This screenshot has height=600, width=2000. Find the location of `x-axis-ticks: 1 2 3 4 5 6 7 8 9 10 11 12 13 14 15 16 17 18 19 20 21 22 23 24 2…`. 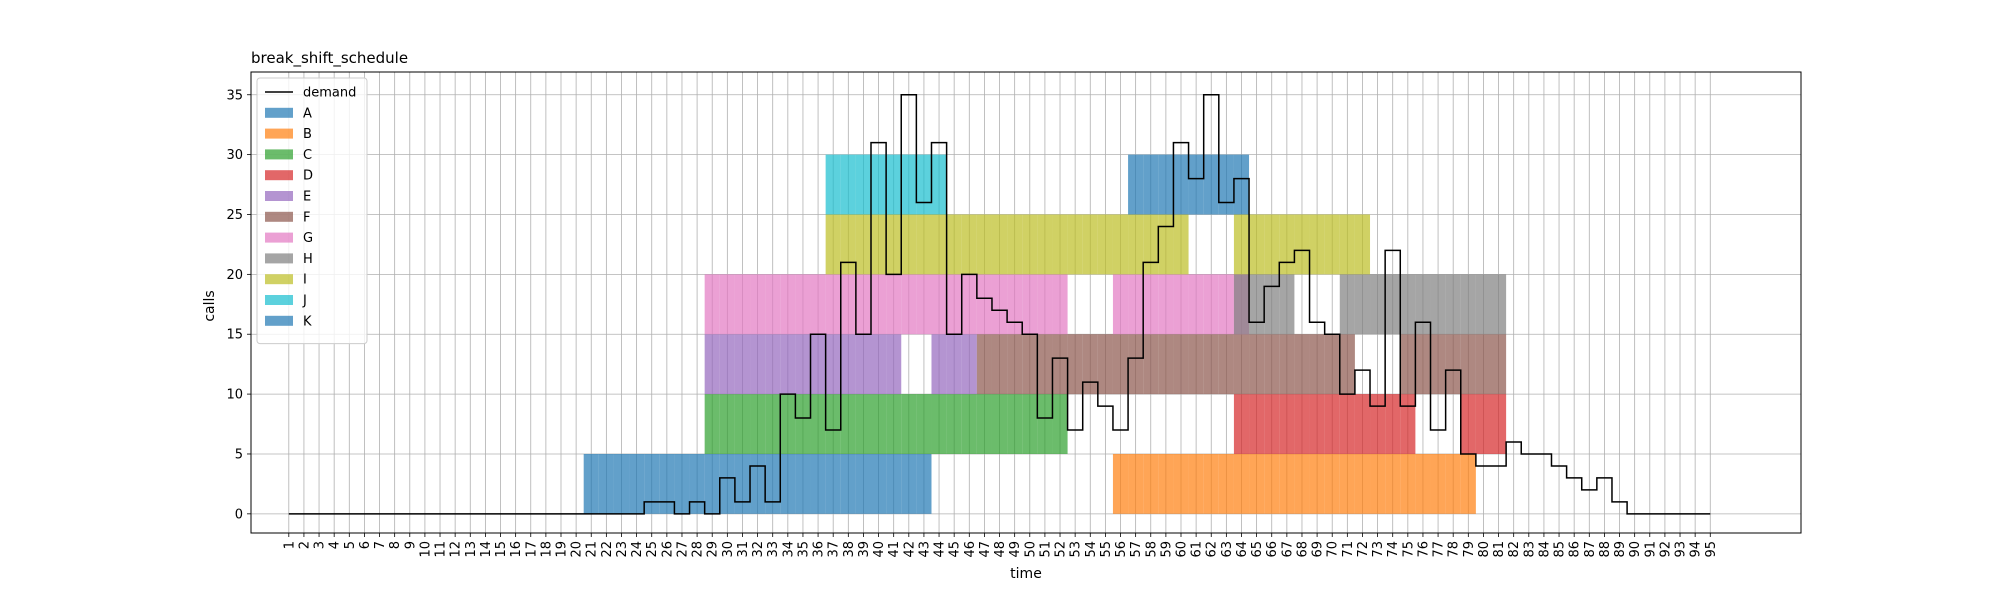

x-axis-ticks: 1 2 3 4 5 6 7 8 9 10 11 12 13 14 15 16 17 18 19 20 21 22 23 24 2… is located at coordinates (1000, 545).